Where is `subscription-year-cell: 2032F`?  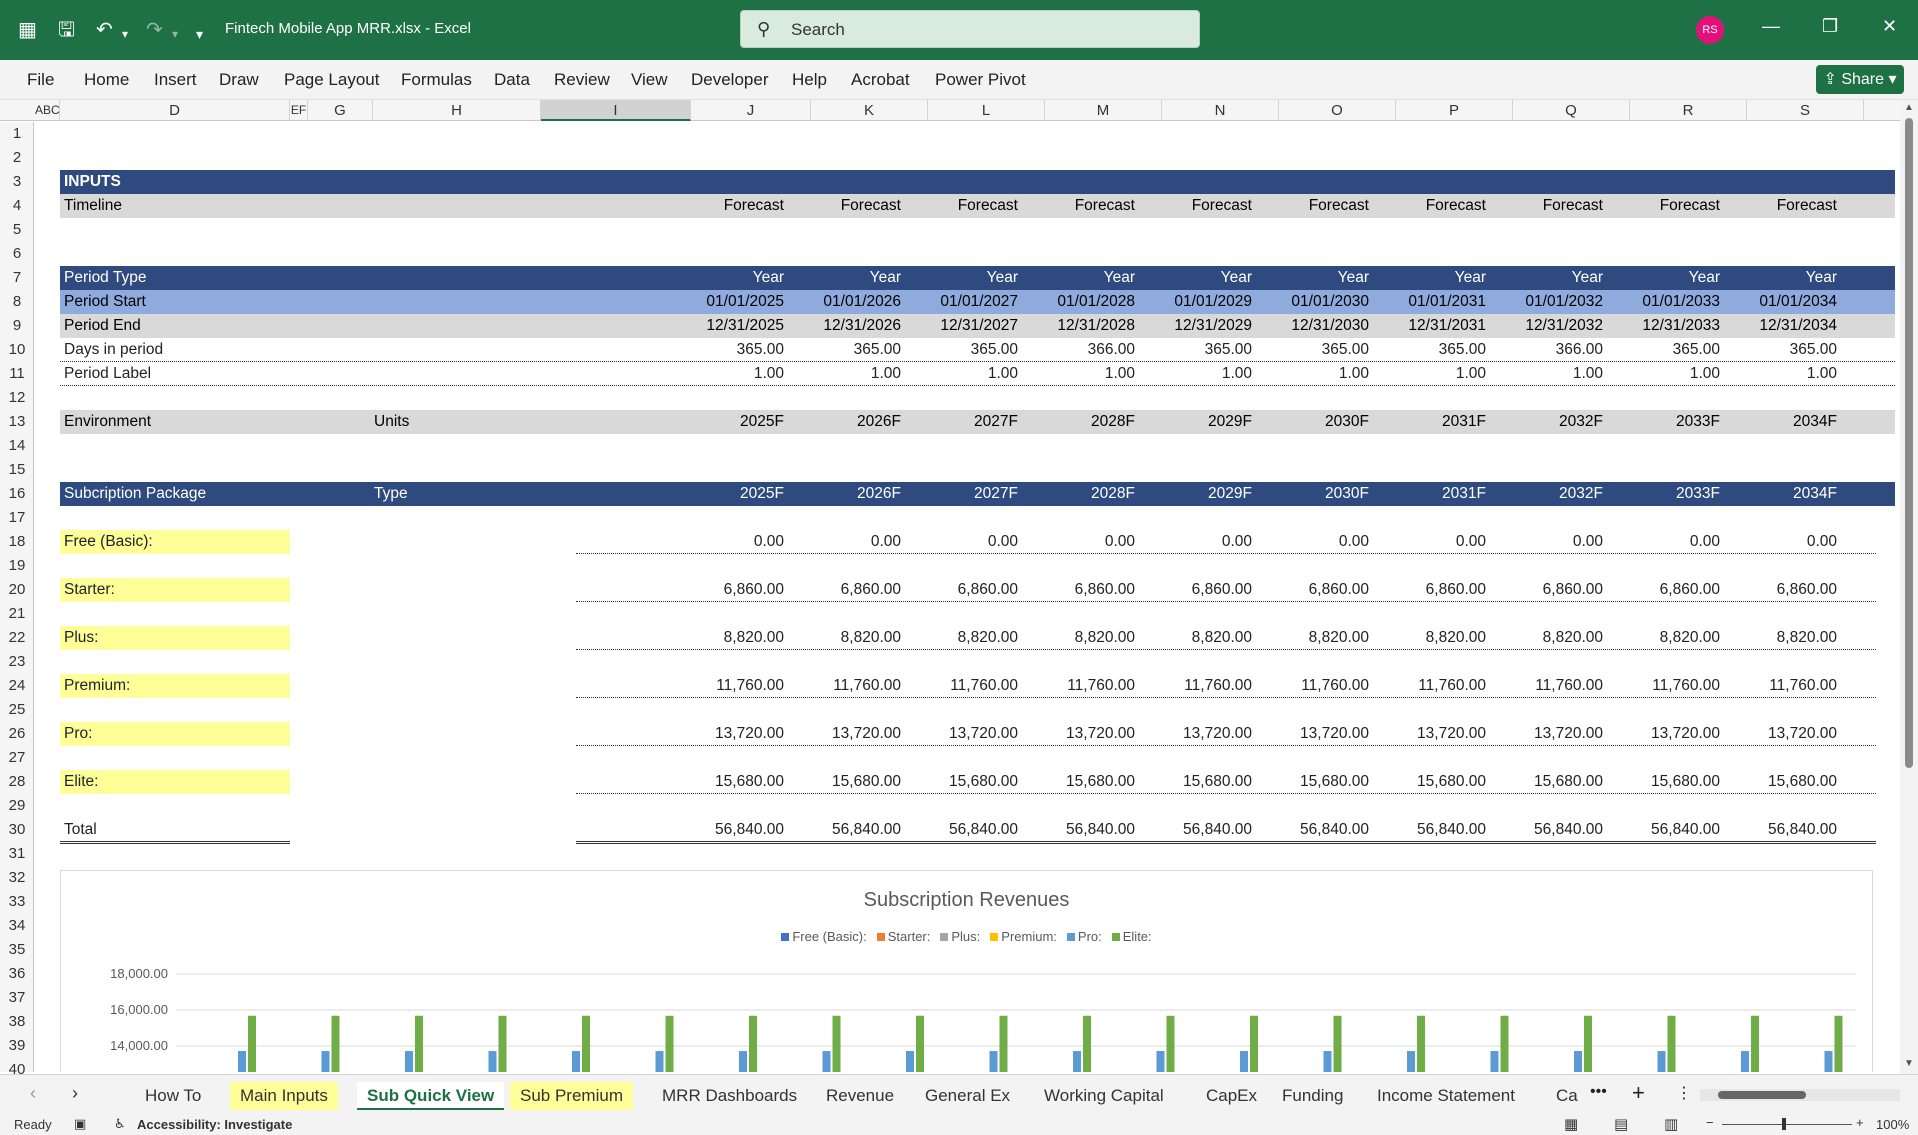
subscription-year-cell: 2032F is located at coordinates (1581, 493).